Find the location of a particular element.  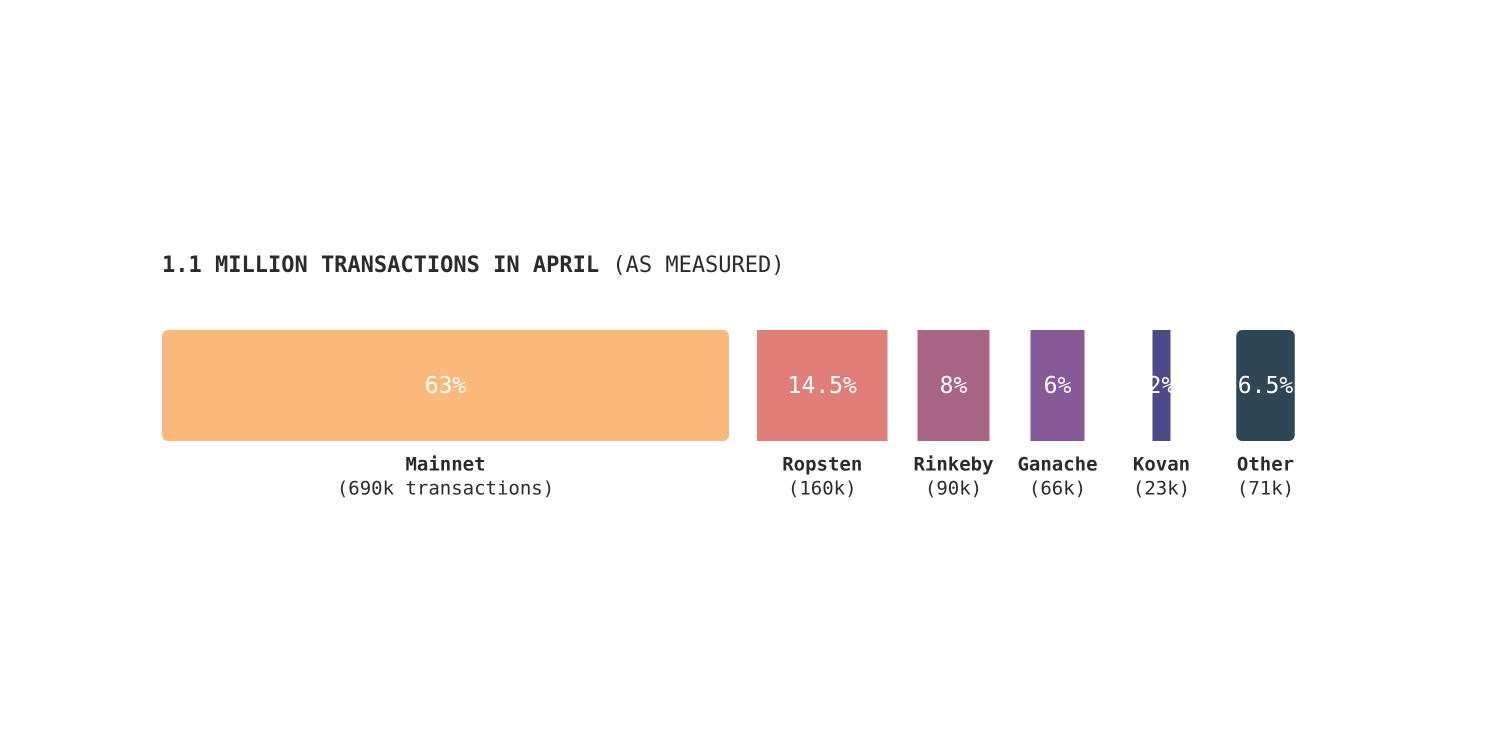

count-label: (71k) is located at coordinates (1265, 489).